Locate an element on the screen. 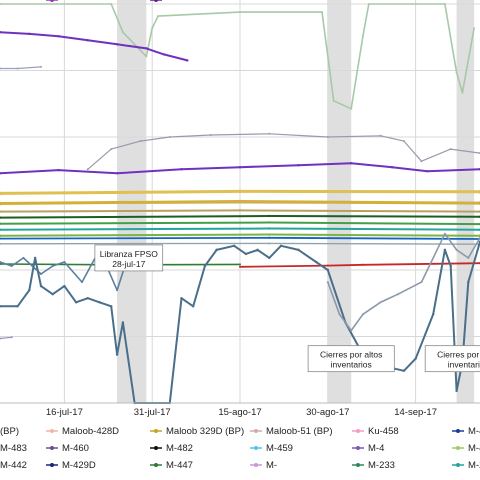  legend-label: M-421 is located at coordinates (474, 448).